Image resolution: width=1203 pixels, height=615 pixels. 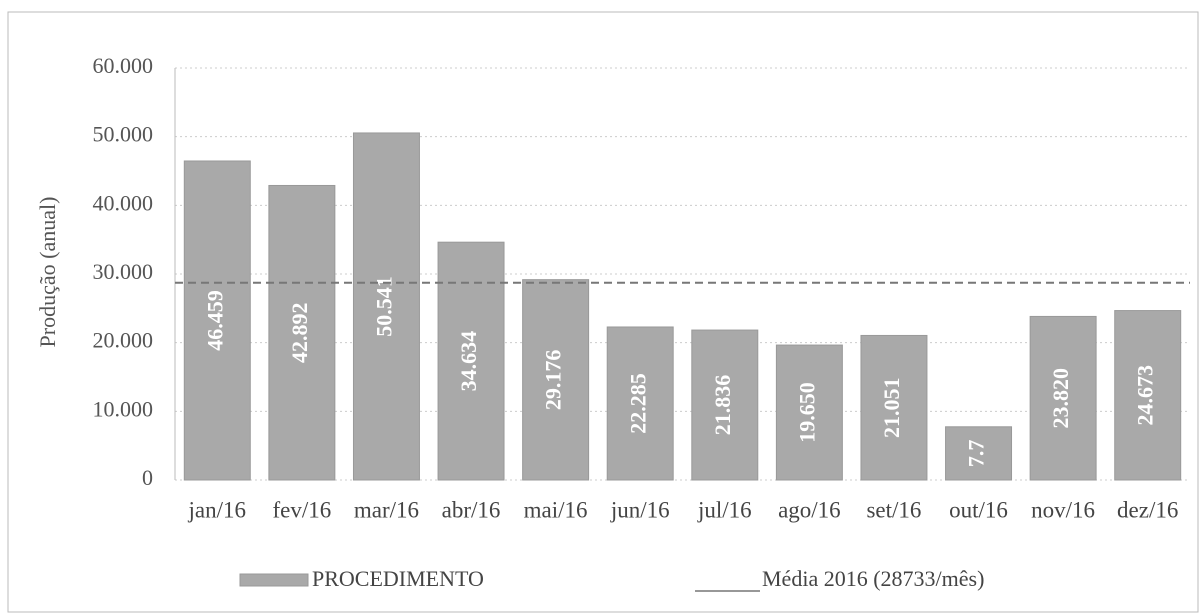 I want to click on x-tick-label: out/16, so click(x=978, y=509).